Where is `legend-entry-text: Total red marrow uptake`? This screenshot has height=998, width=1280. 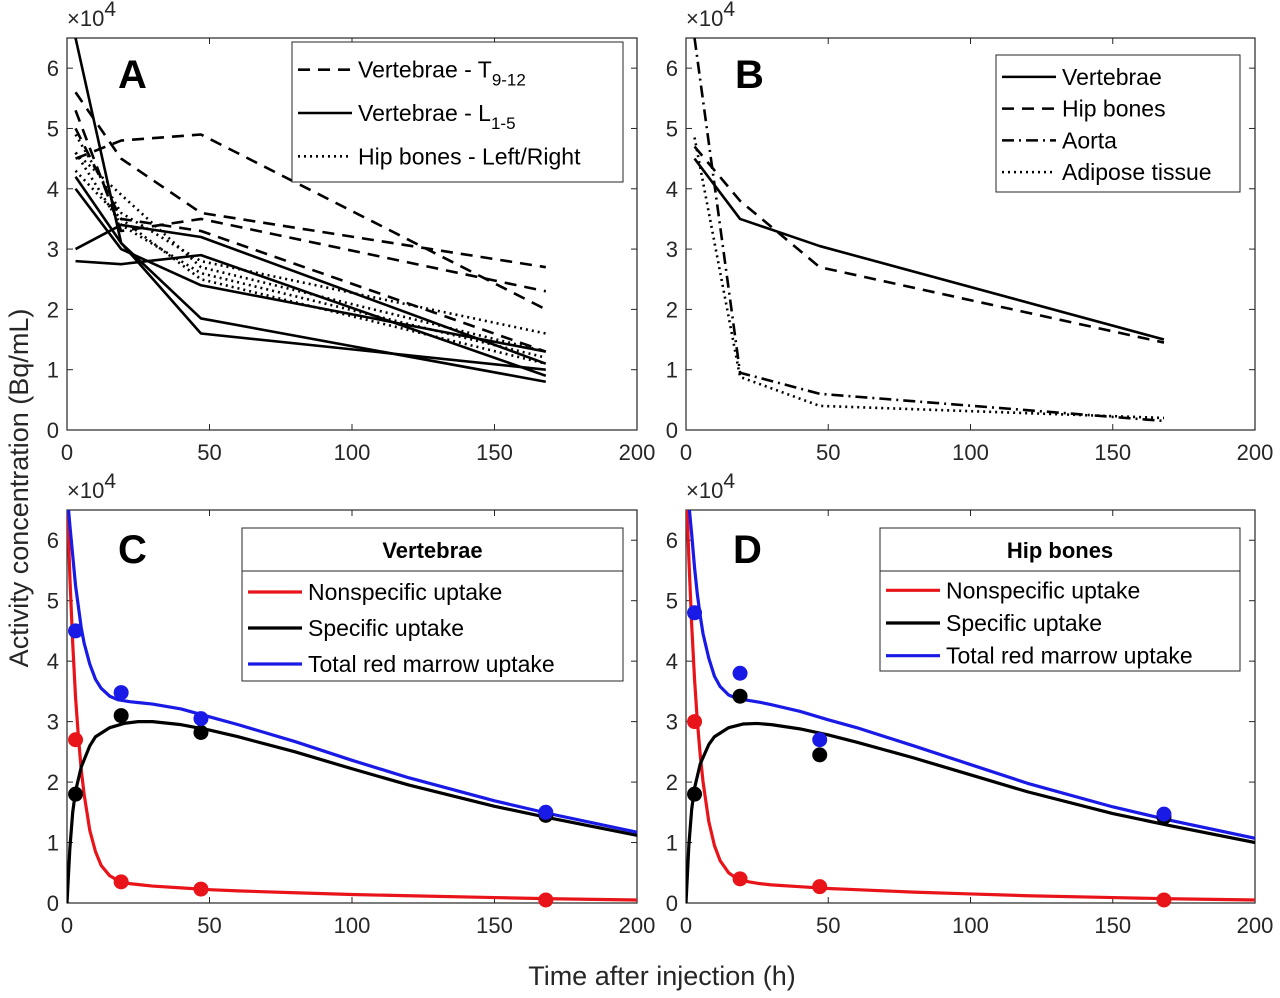 legend-entry-text: Total red marrow uptake is located at coordinates (431, 664).